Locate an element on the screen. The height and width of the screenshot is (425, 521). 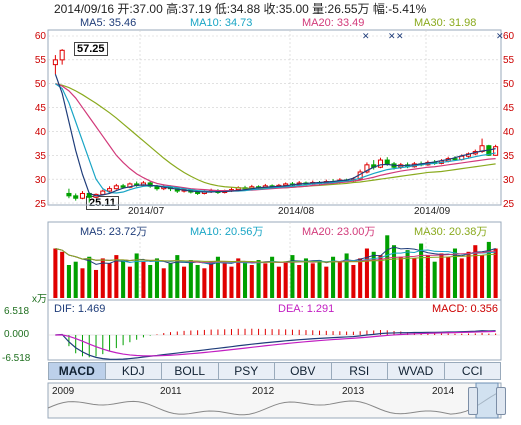
date-label: 2014/08 is located at coordinates (296, 211).